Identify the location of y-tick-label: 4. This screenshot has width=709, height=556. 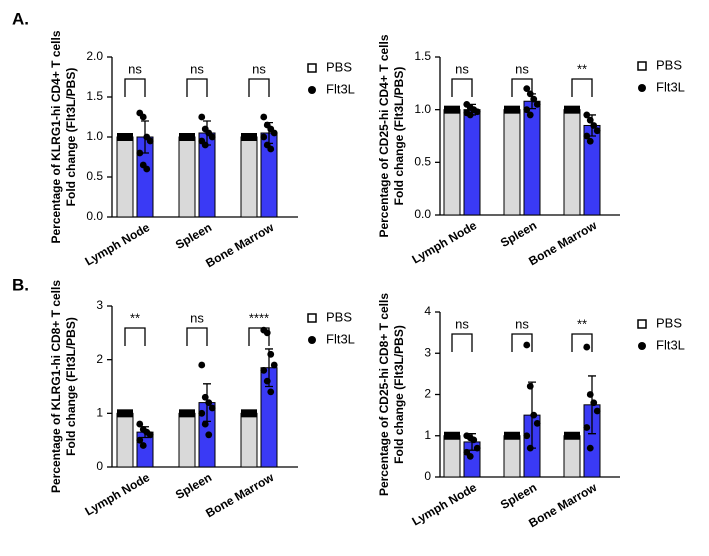
(427, 311).